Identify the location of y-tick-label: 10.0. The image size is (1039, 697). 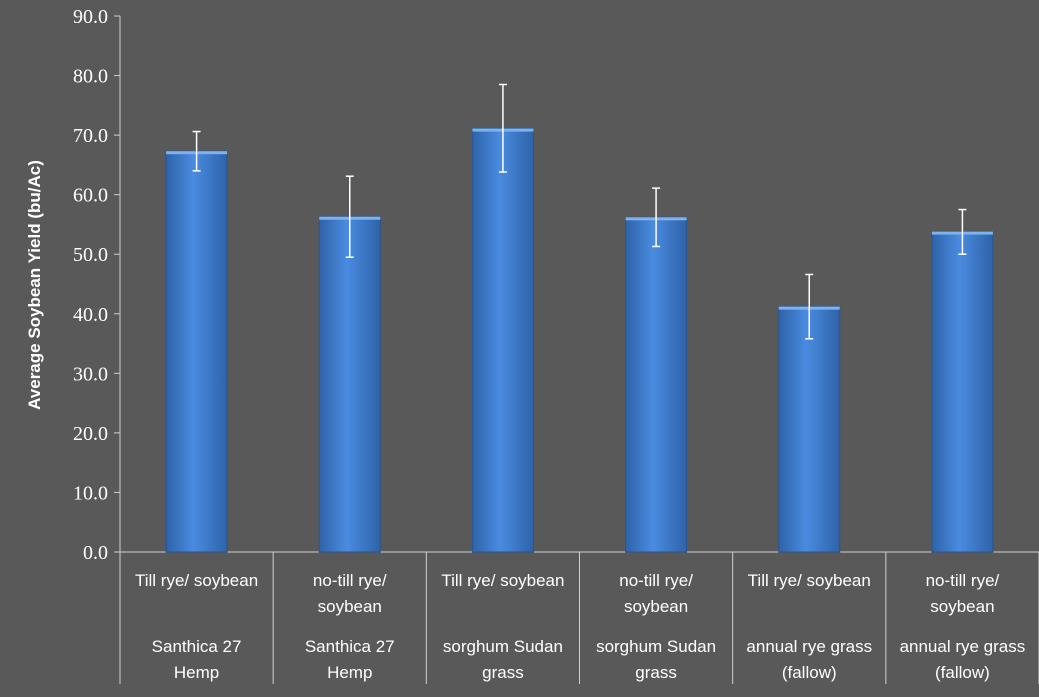
(90, 493).